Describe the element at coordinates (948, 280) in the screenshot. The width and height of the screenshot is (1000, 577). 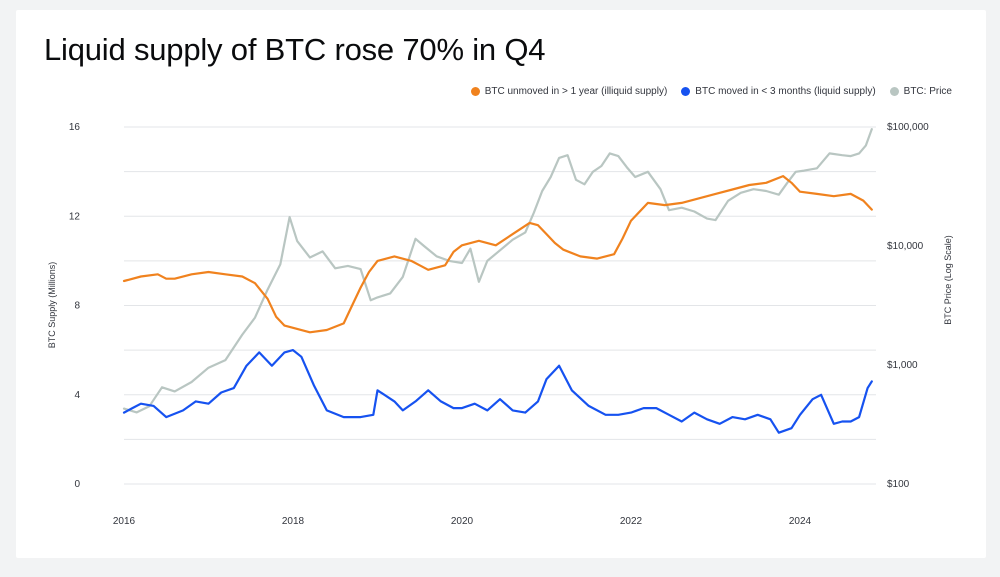
I see `y2-axis-title: BTC Price (Log Scale)` at that location.